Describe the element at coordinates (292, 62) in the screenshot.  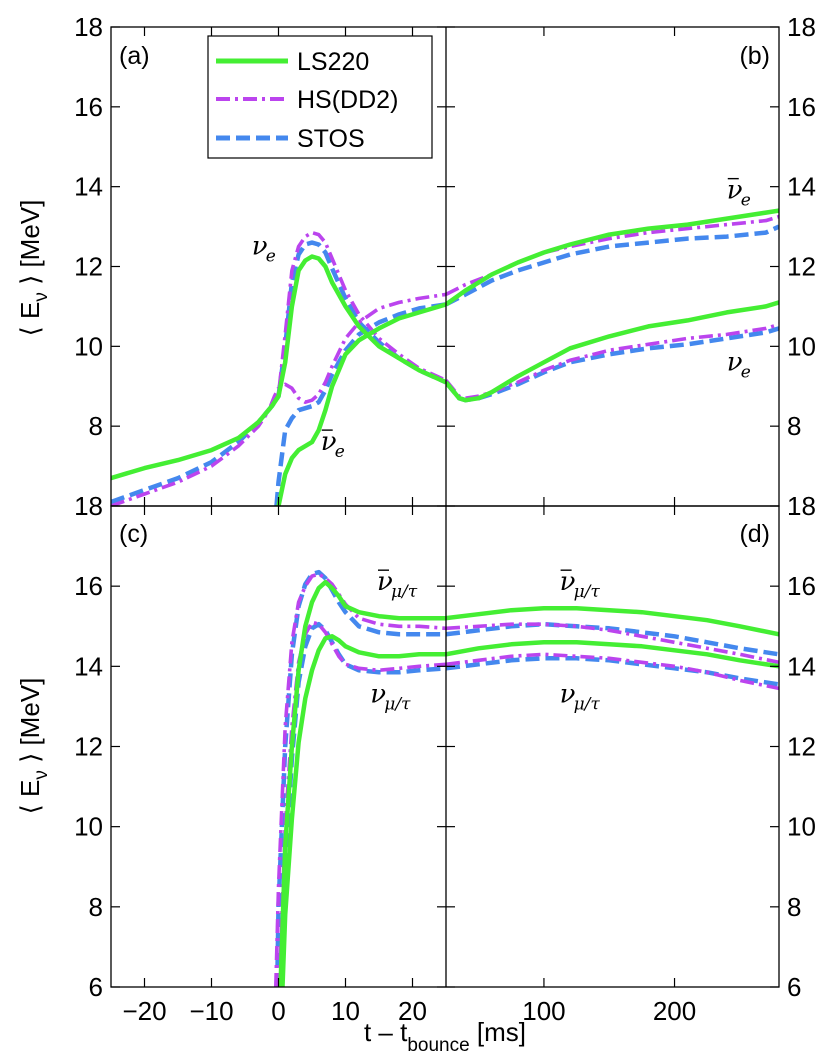
I see `legend-entry-ls220: LS220` at that location.